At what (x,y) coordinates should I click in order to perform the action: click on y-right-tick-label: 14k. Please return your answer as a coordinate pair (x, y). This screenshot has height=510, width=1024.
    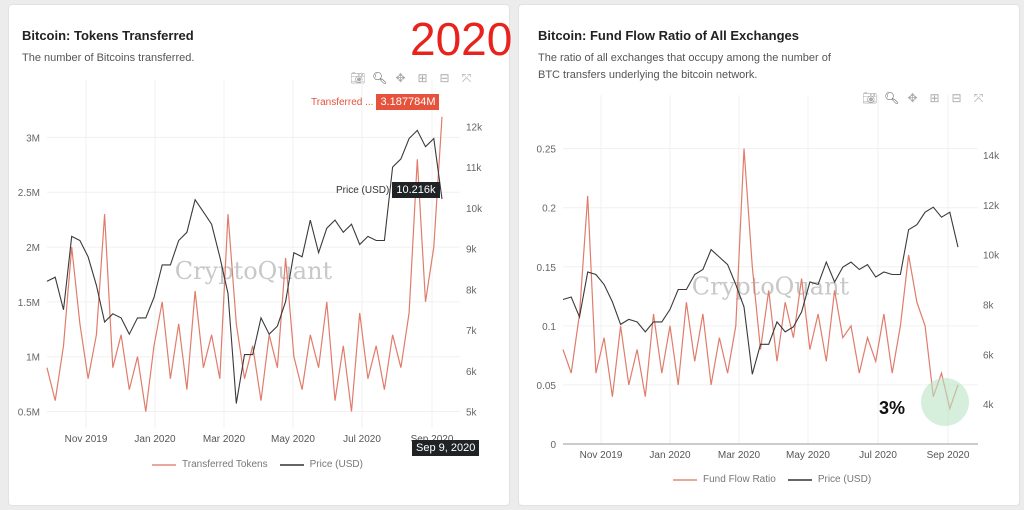
    Looking at the image, I should click on (991, 156).